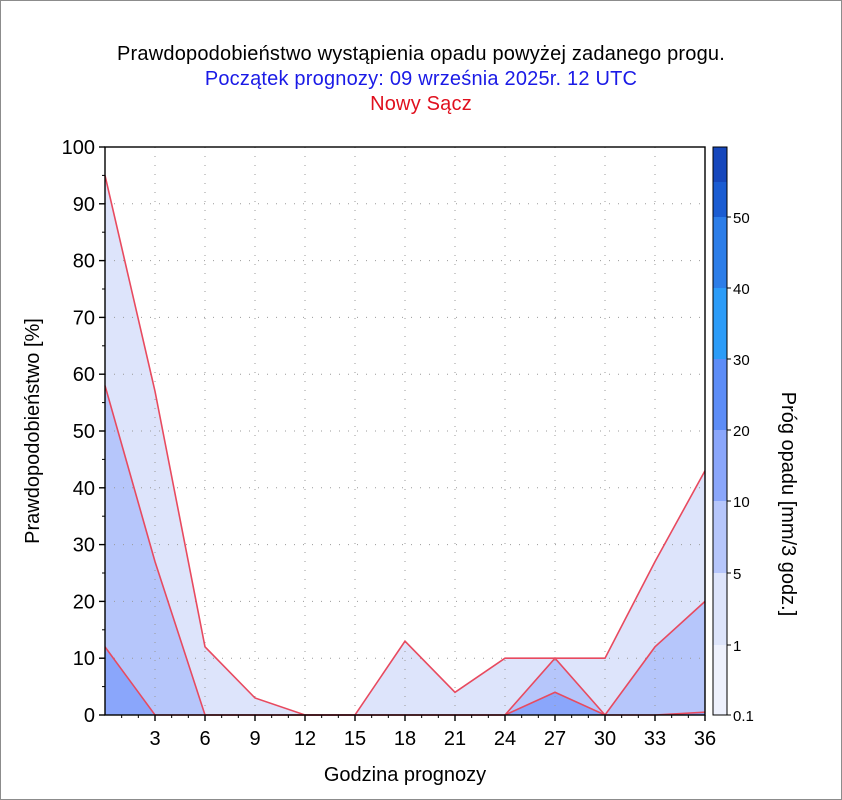  I want to click on colorbar-border, so click(720, 431).